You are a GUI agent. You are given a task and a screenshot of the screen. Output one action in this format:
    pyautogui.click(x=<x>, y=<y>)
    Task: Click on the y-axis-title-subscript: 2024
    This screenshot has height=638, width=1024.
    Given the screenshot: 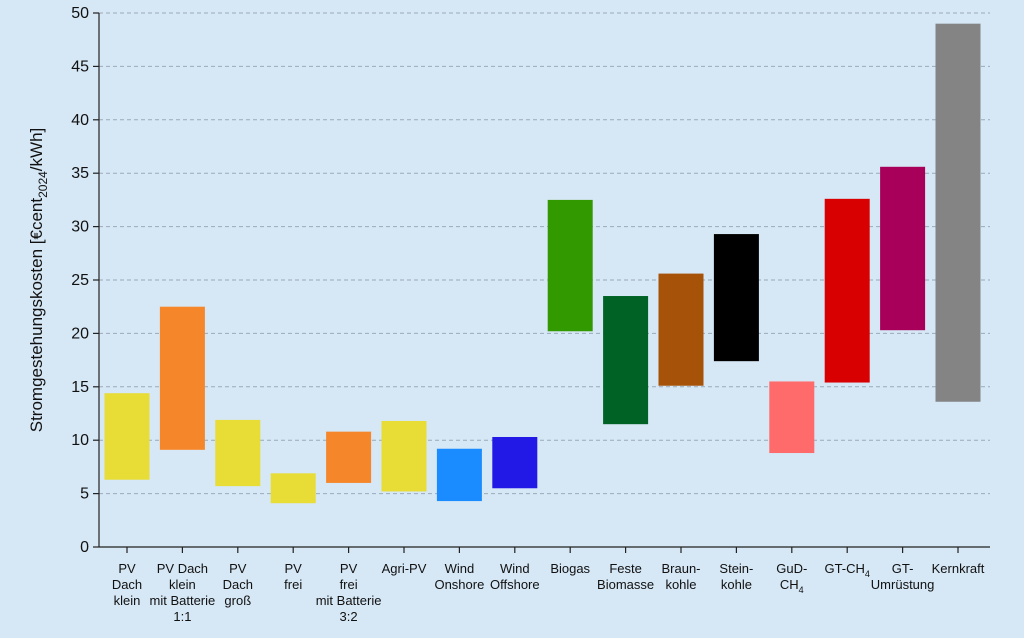 What is the action you would take?
    pyautogui.click(x=43, y=184)
    